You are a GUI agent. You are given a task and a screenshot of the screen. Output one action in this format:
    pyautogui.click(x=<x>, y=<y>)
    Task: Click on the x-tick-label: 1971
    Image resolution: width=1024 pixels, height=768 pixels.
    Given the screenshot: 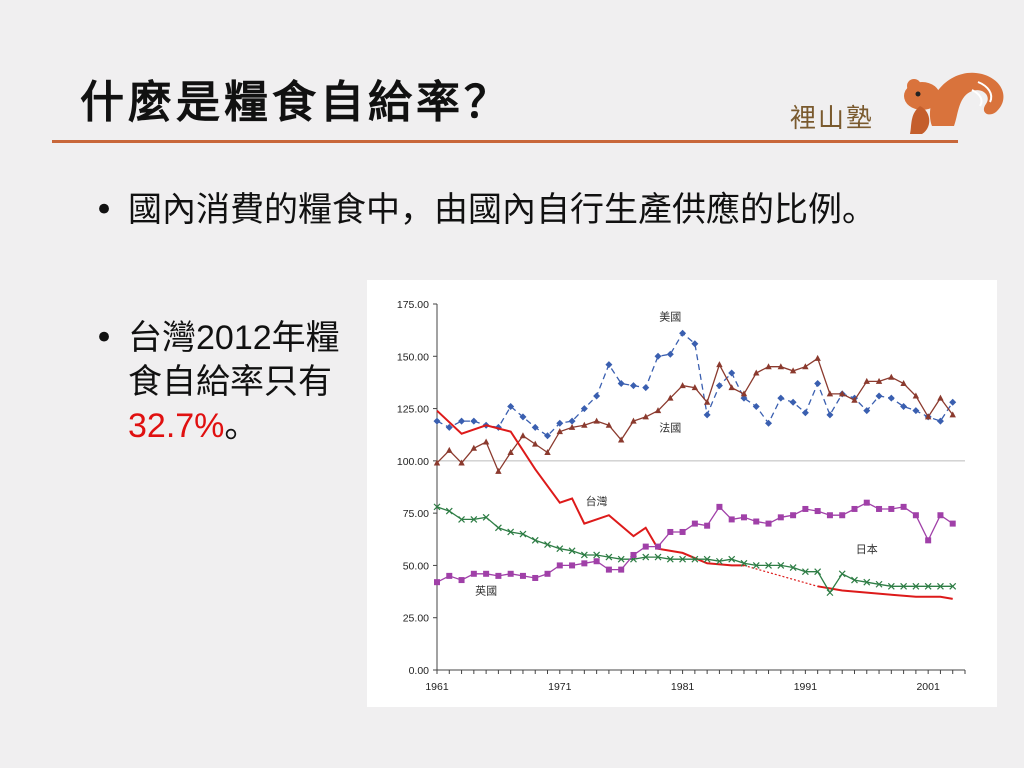 What is the action you would take?
    pyautogui.click(x=560, y=687)
    